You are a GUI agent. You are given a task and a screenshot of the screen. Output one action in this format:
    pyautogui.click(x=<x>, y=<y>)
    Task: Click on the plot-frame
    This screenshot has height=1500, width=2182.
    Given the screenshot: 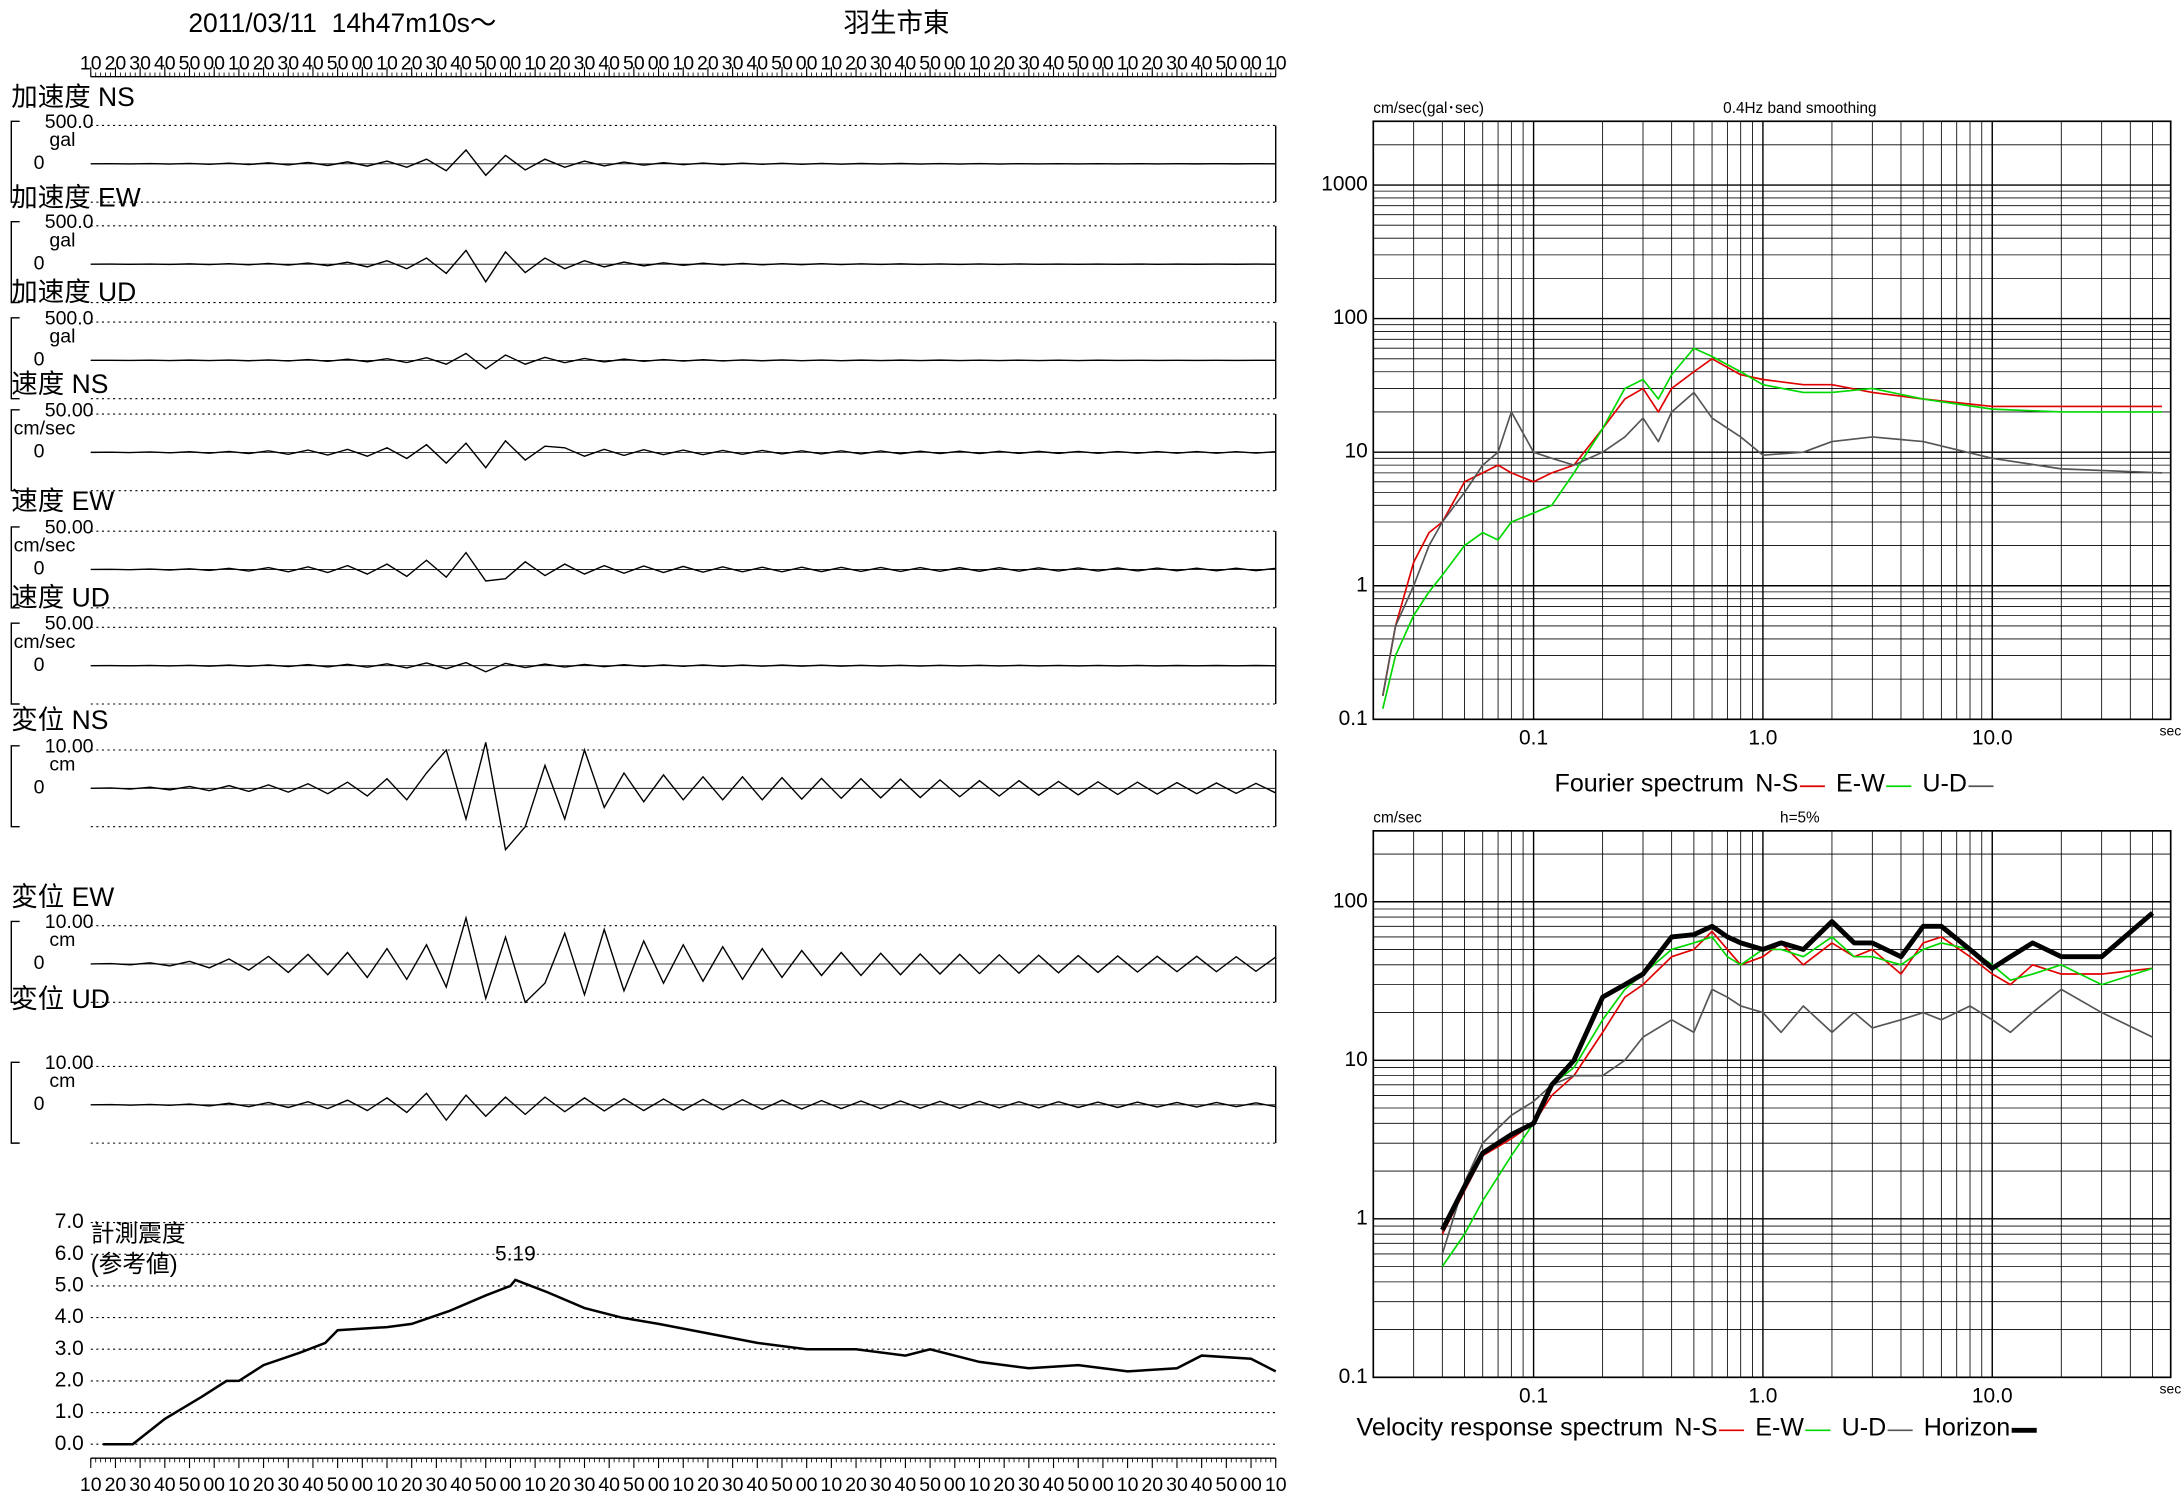 What is the action you would take?
    pyautogui.click(x=1772, y=420)
    